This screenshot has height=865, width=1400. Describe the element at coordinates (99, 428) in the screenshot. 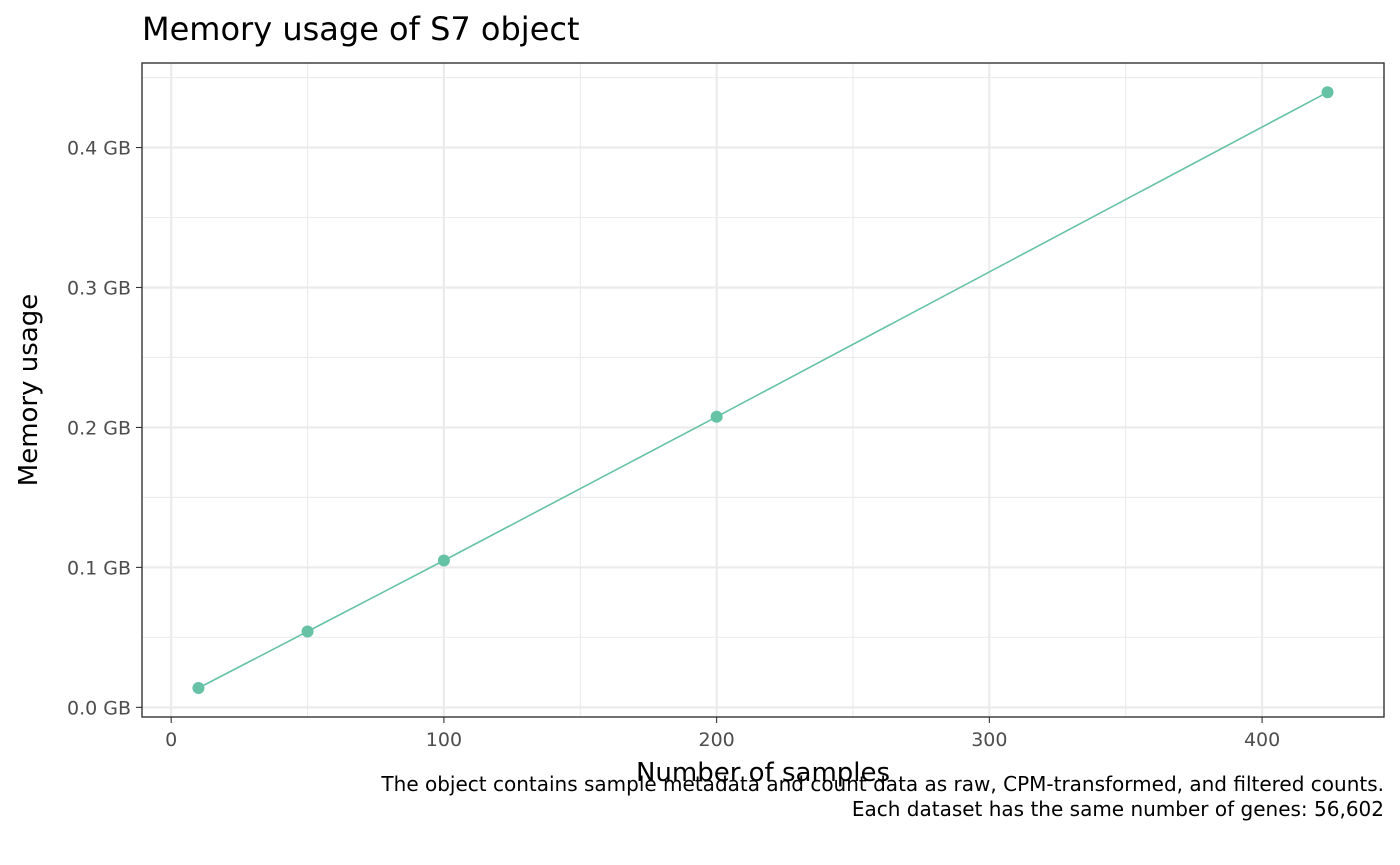

I see `y-tick-label: 0.2 GB` at that location.